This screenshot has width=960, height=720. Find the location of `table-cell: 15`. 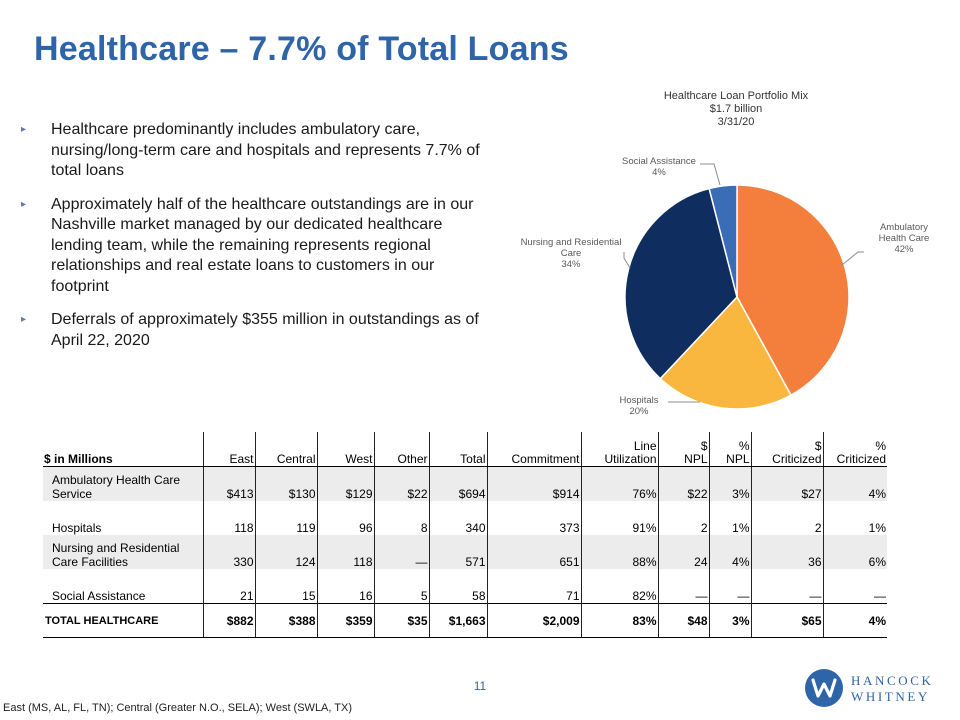

table-cell: 15 is located at coordinates (286, 586).